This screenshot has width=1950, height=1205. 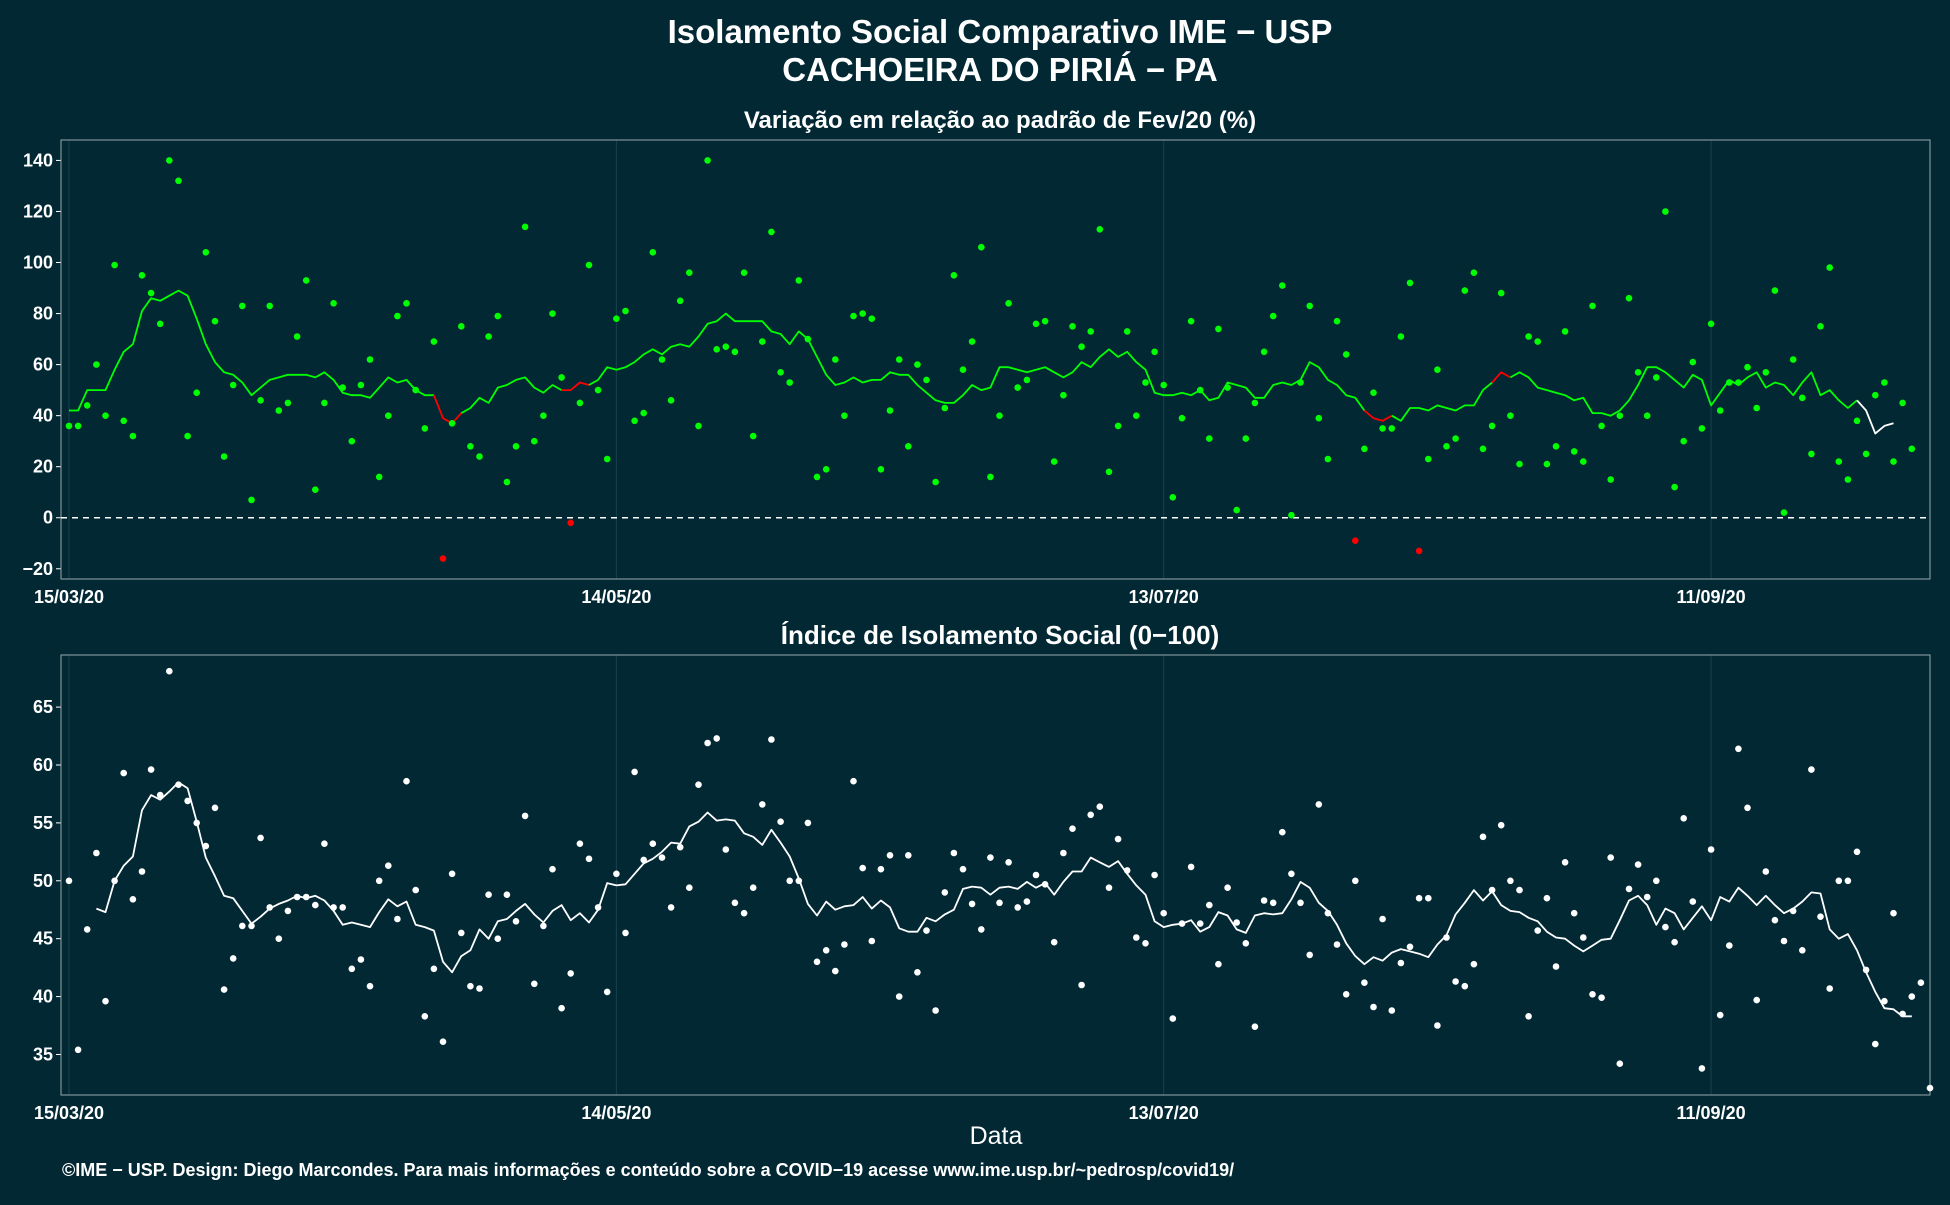 What do you see at coordinates (43, 765) in the screenshot?
I see `y-tick-label: 60` at bounding box center [43, 765].